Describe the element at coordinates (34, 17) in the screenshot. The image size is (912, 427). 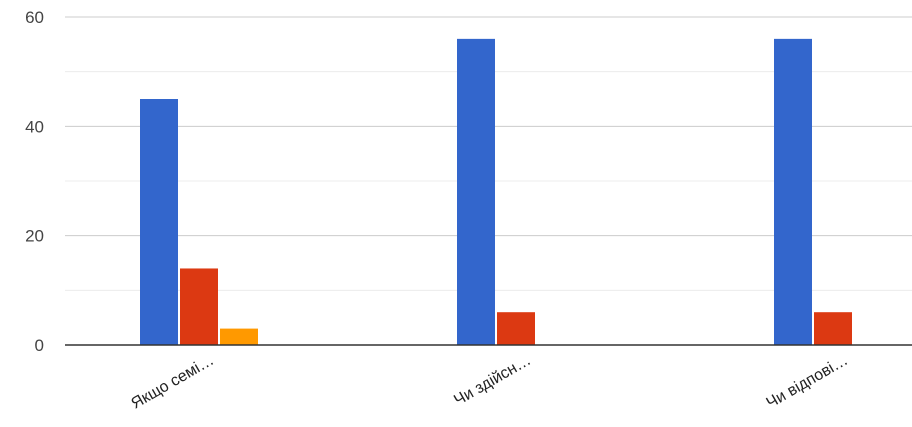
I see `y-tick-label: 60` at that location.